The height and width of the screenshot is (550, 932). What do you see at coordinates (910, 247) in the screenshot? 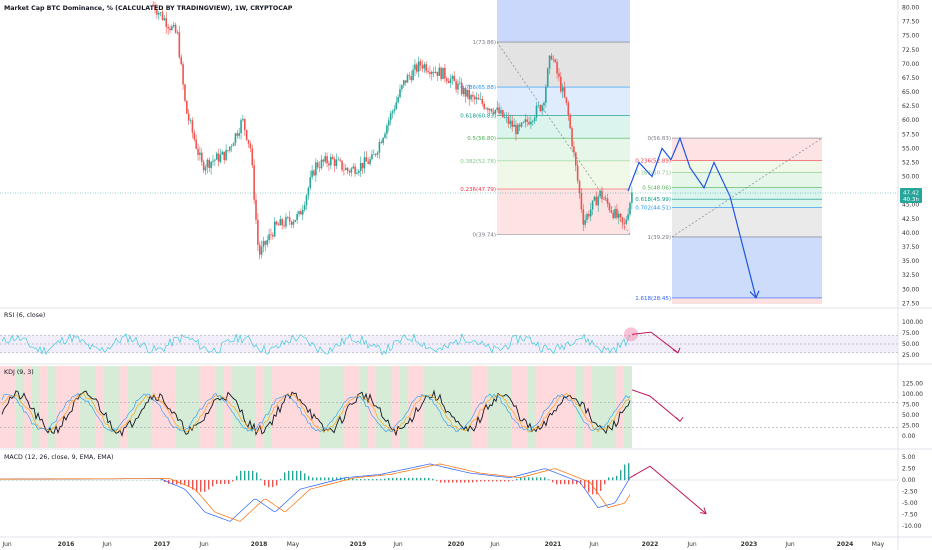
I see `price-tick: 37.50` at bounding box center [910, 247].